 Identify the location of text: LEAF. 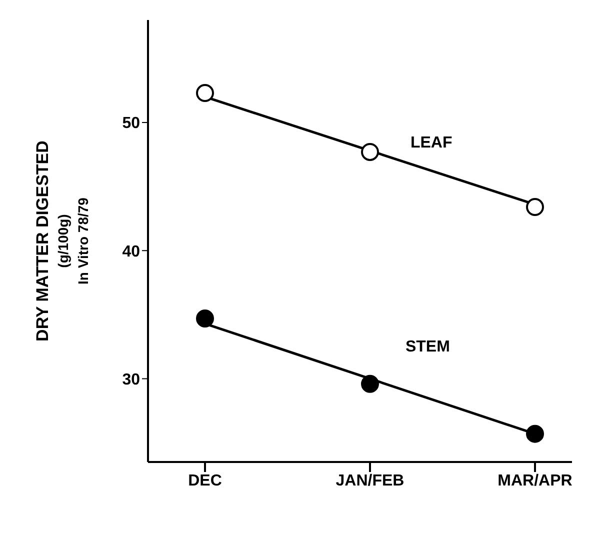
(431, 143).